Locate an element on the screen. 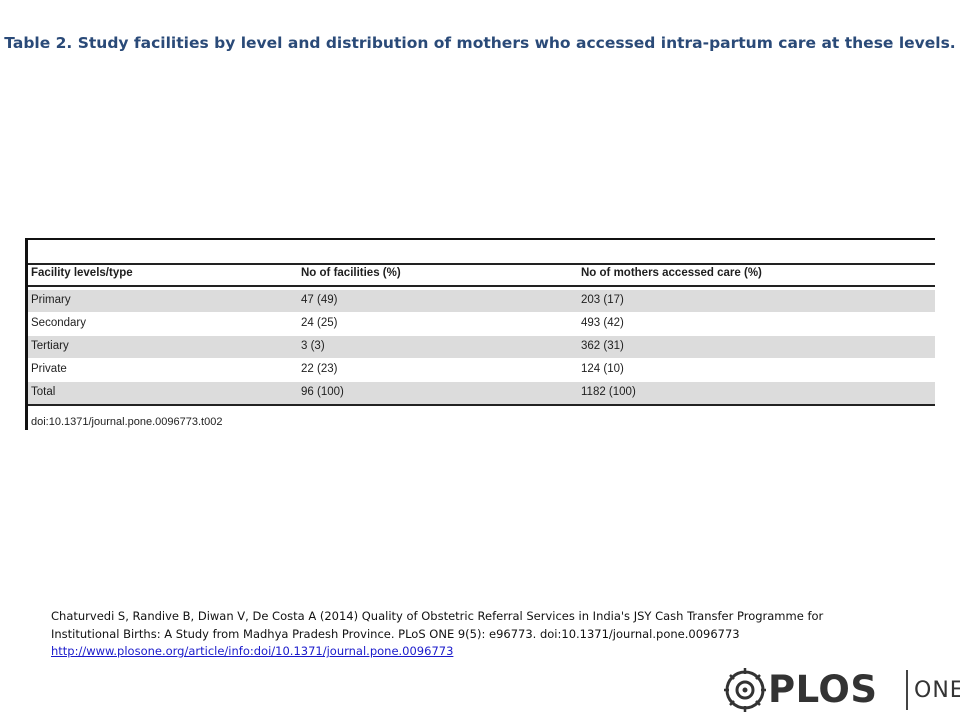  cell-no-mothers: 124 (10) is located at coordinates (602, 369).